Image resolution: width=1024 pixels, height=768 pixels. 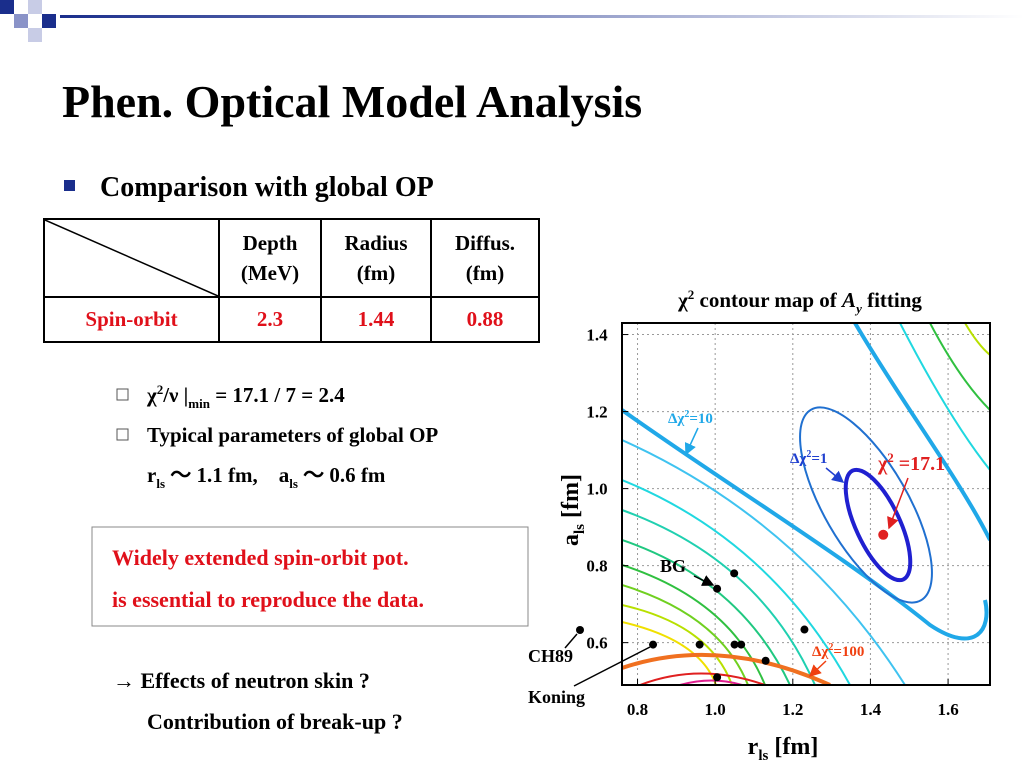 I want to click on sub-bullet: χ2/ν |min = 17.1 / 7 = 2.4, so click(x=245, y=396).